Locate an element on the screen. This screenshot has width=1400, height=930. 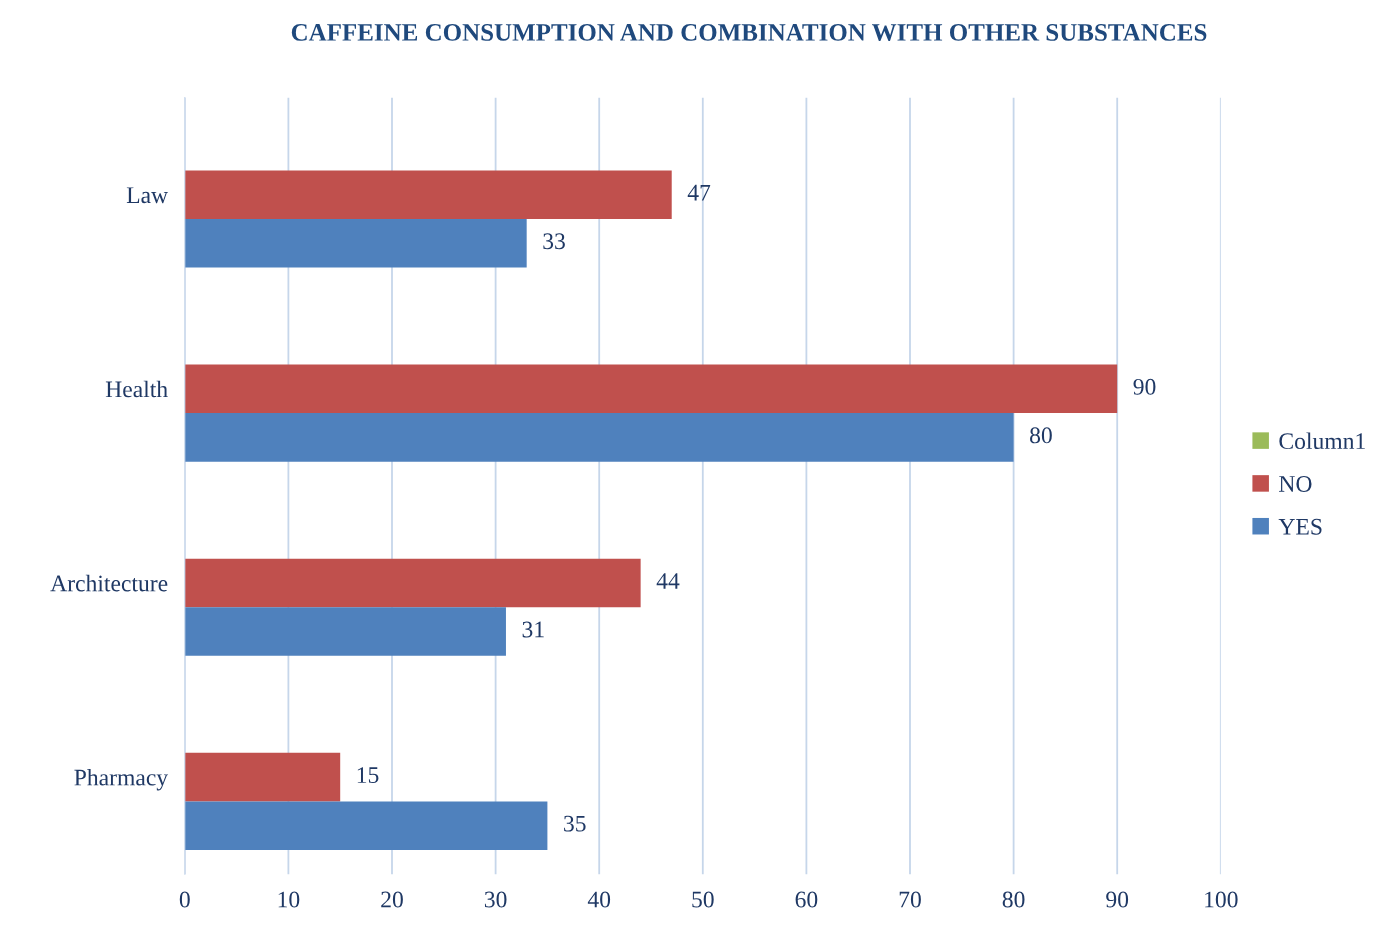
legend-label: YES is located at coordinates (1300, 526).